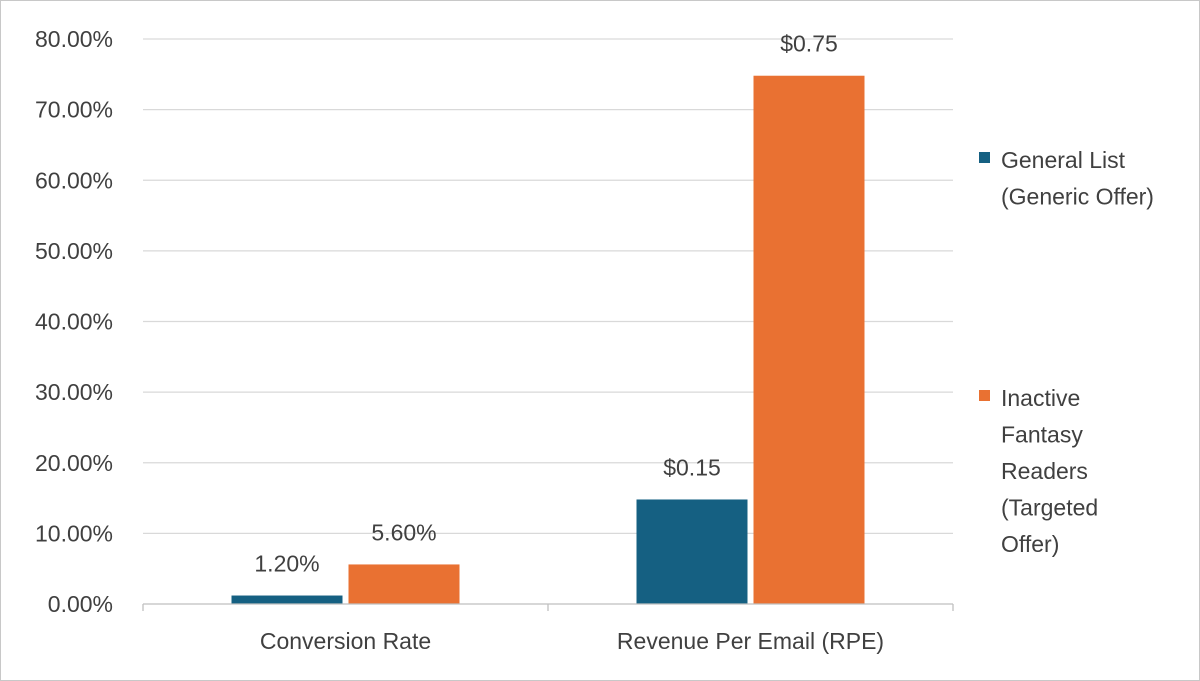 Image resolution: width=1200 pixels, height=681 pixels. What do you see at coordinates (750, 641) in the screenshot?
I see `x-category-label: Revenue Per Email (RPE)` at bounding box center [750, 641].